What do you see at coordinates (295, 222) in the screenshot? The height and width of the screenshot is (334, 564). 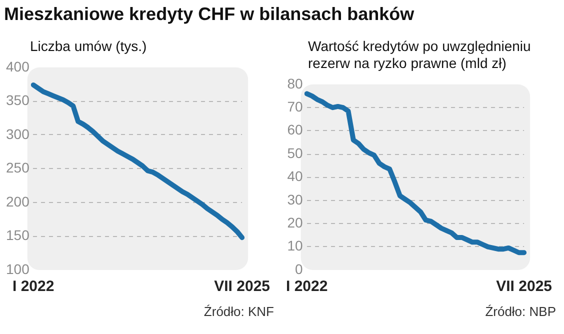 I see `y-tick-label: 20` at bounding box center [295, 222].